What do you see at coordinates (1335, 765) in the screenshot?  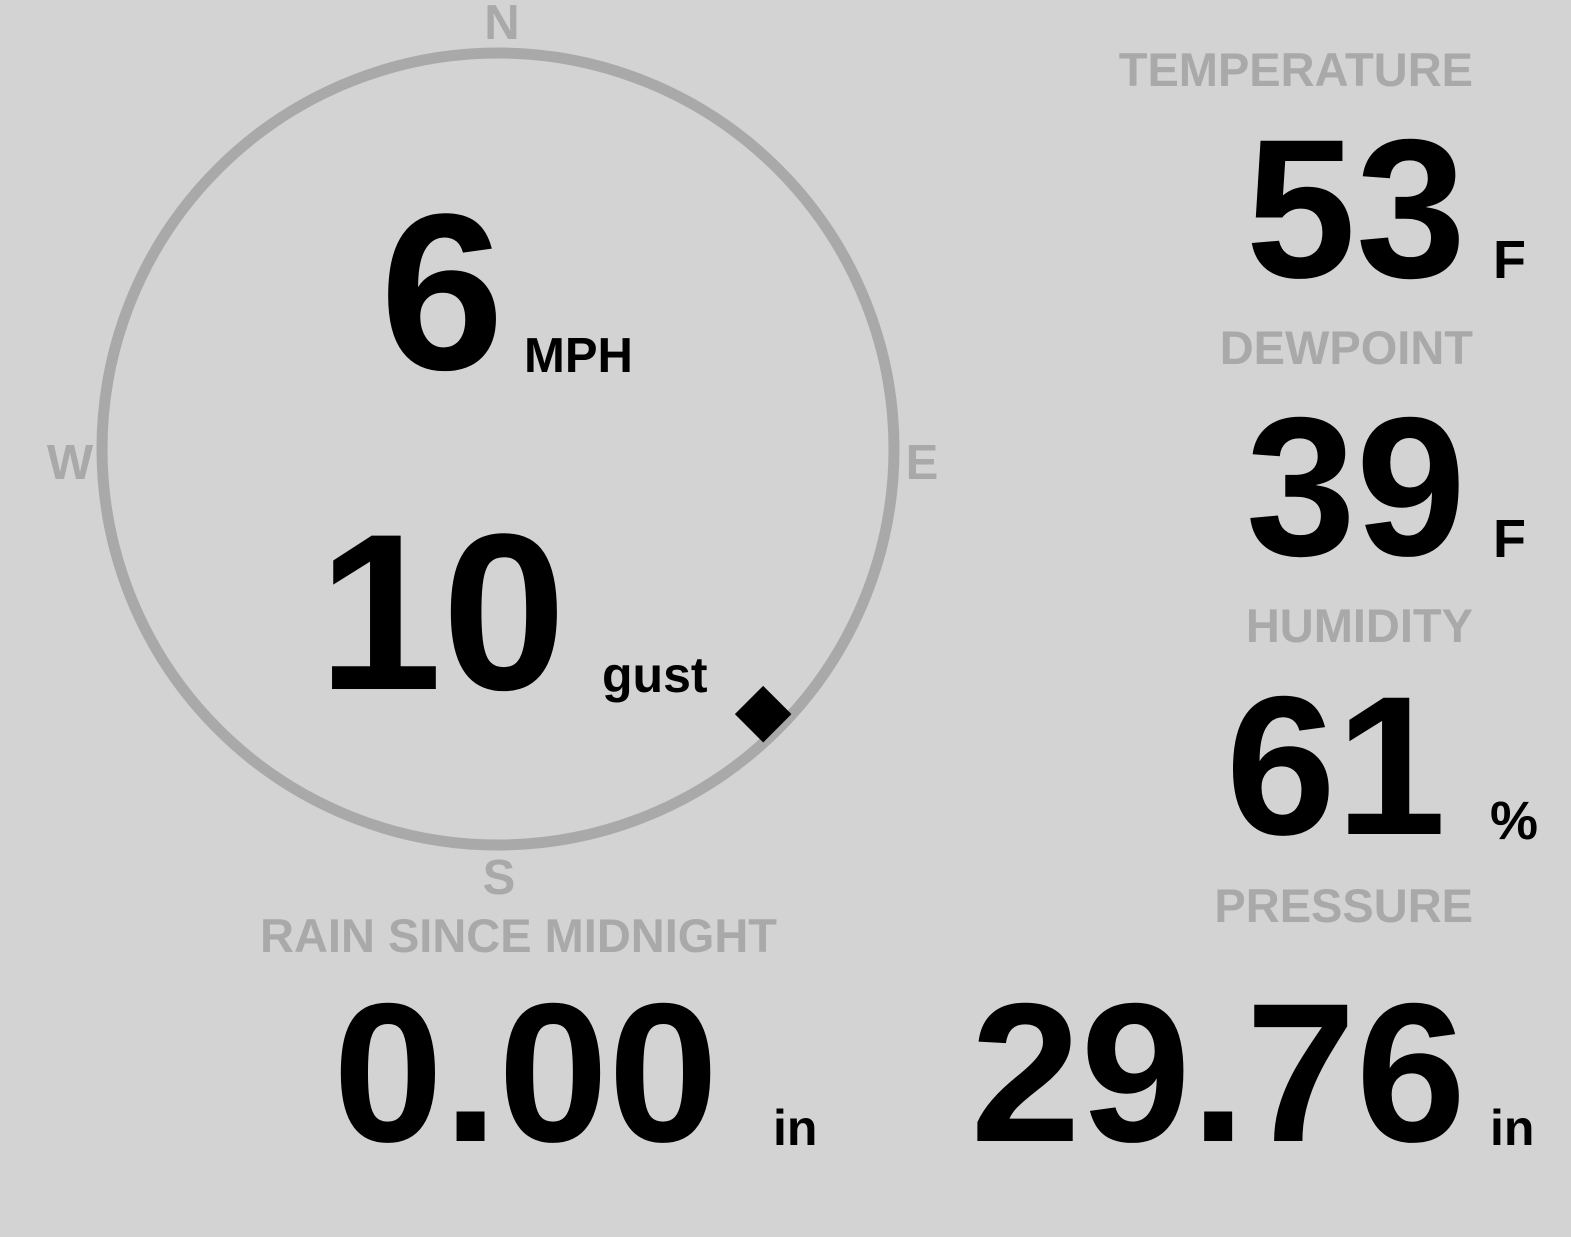 I see `humidity-value: 61` at bounding box center [1335, 765].